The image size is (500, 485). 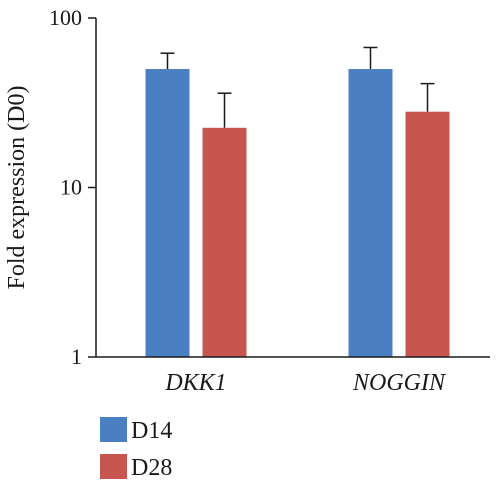 What do you see at coordinates (167, 213) in the screenshot?
I see `bar-d14-dkk1` at bounding box center [167, 213].